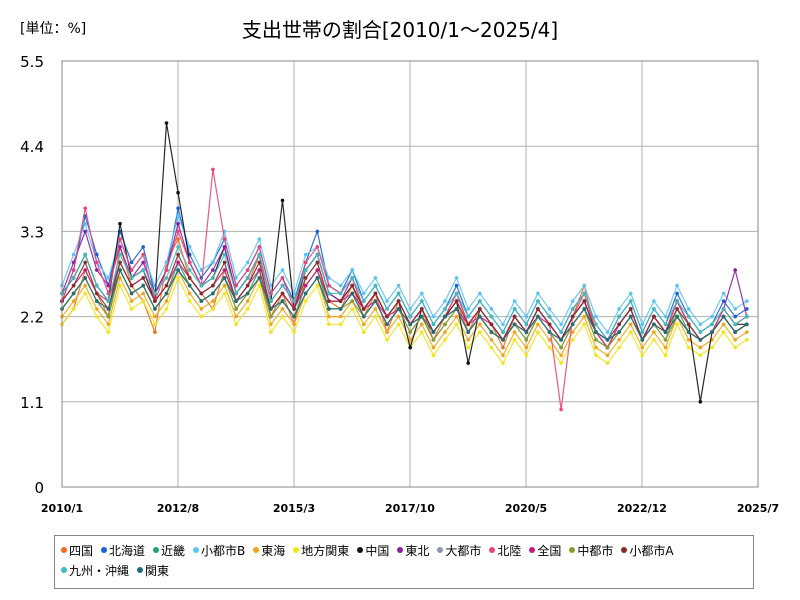  I want to click on legend-item: 東海, so click(269, 550).